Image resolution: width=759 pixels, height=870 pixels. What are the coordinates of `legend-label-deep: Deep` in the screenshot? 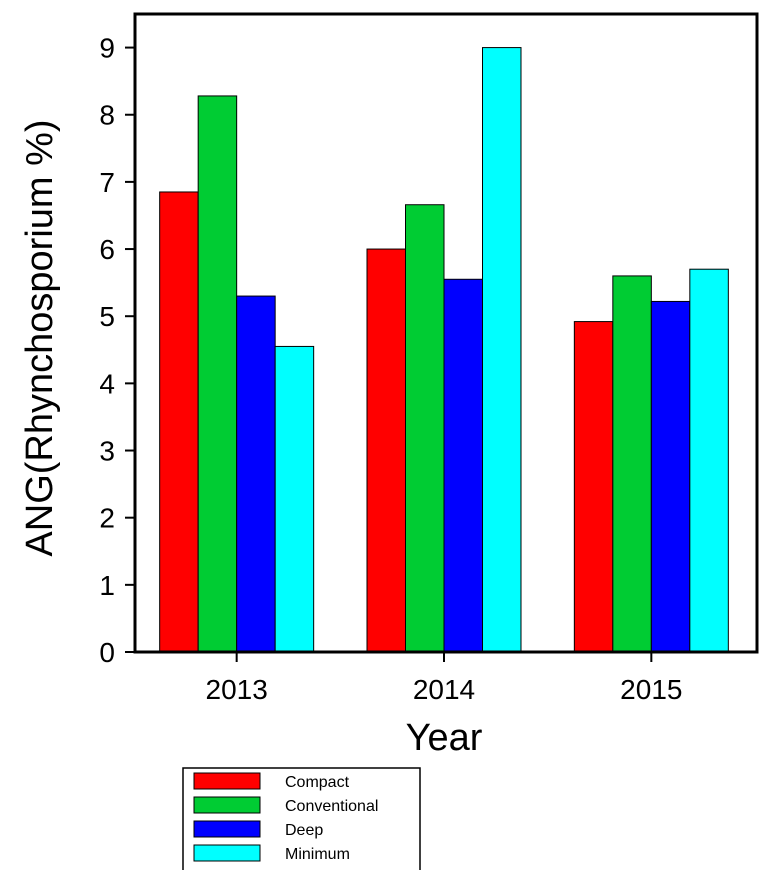 It's located at (304, 830).